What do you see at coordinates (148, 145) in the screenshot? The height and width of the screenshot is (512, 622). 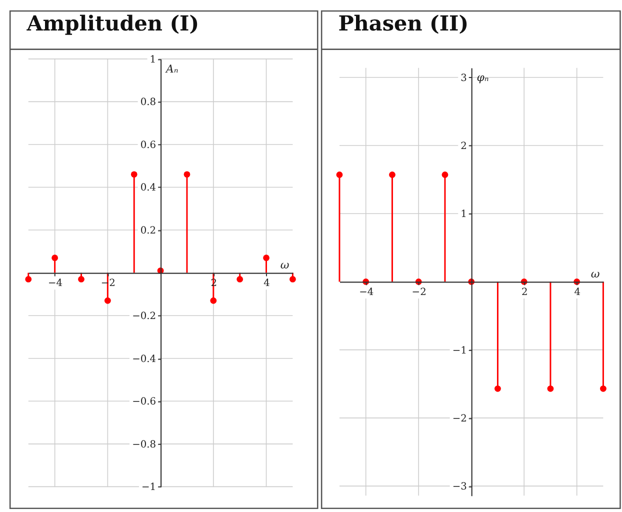 I see `y-tick-label: 0.6` at bounding box center [148, 145].